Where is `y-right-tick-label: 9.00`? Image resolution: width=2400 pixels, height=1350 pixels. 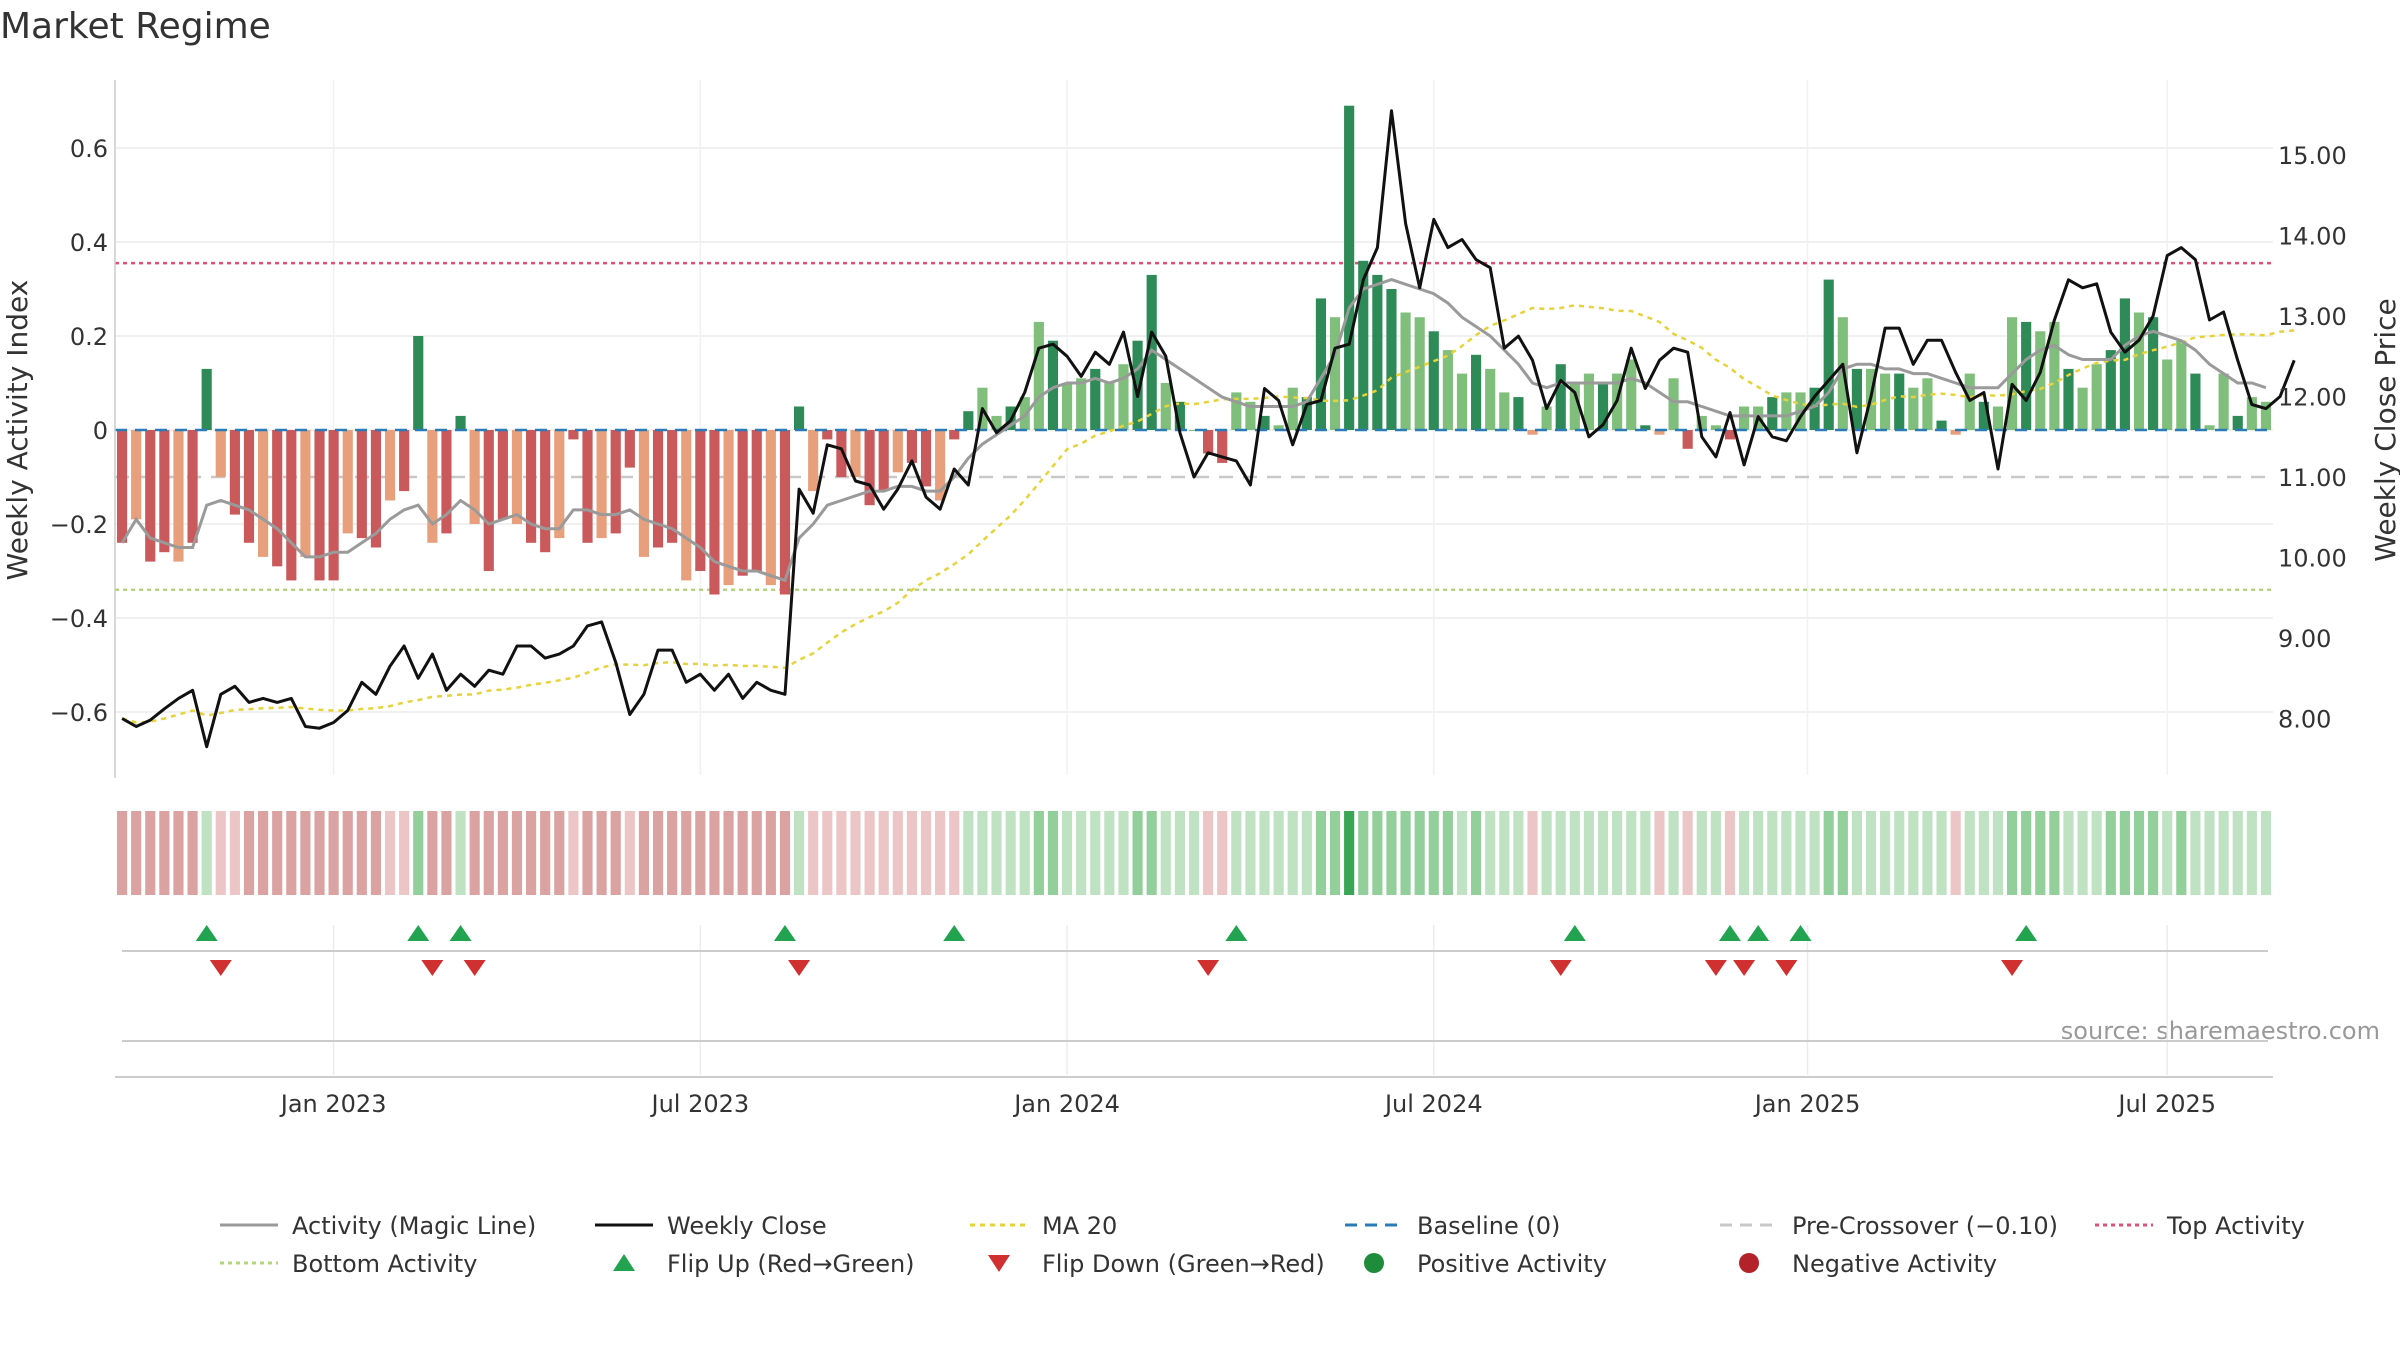
y-right-tick-label: 9.00 is located at coordinates (2304, 639).